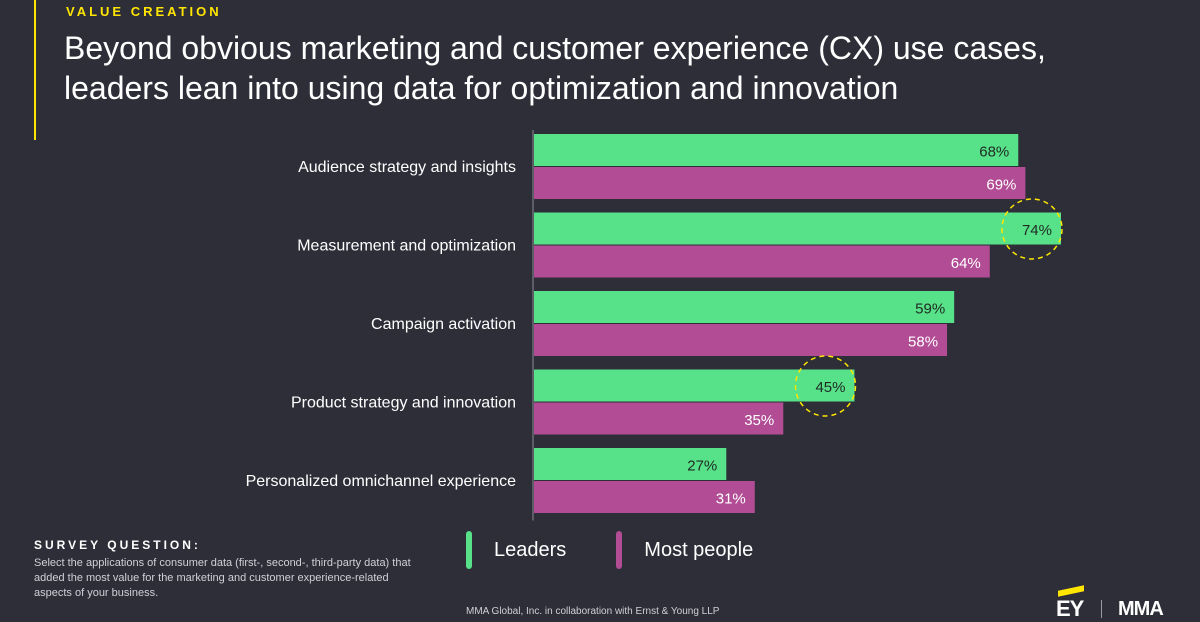 The height and width of the screenshot is (622, 1200). Describe the element at coordinates (699, 549) in the screenshot. I see `legend-label-most-people: Most people` at that location.